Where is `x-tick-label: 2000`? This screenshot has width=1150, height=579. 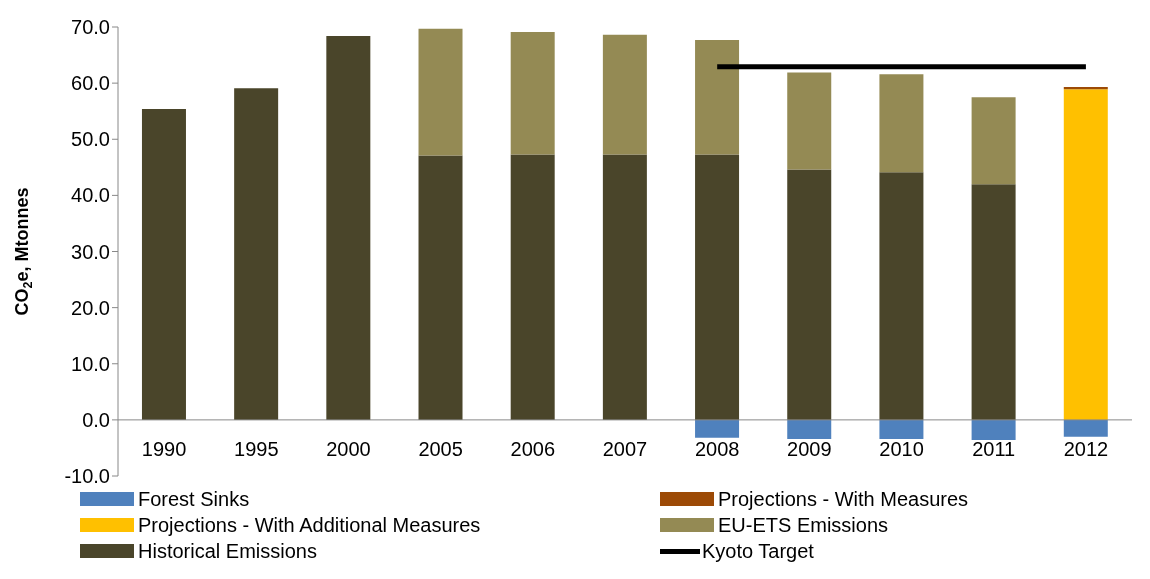 x-tick-label: 2000 is located at coordinates (348, 448).